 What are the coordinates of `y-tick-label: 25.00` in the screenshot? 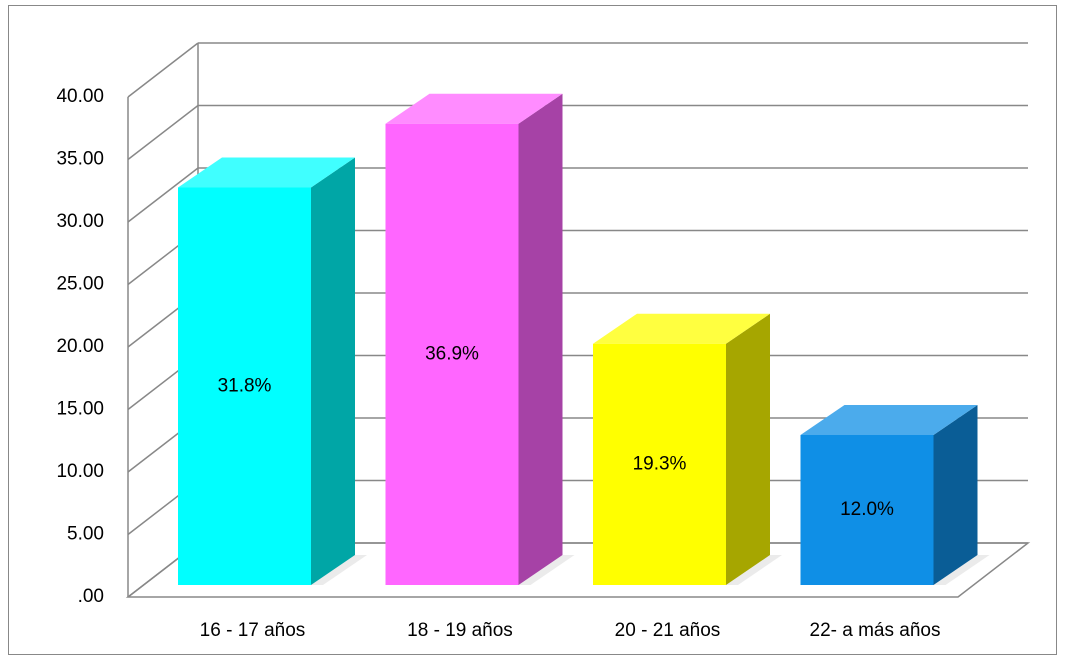 It's located at (80, 284).